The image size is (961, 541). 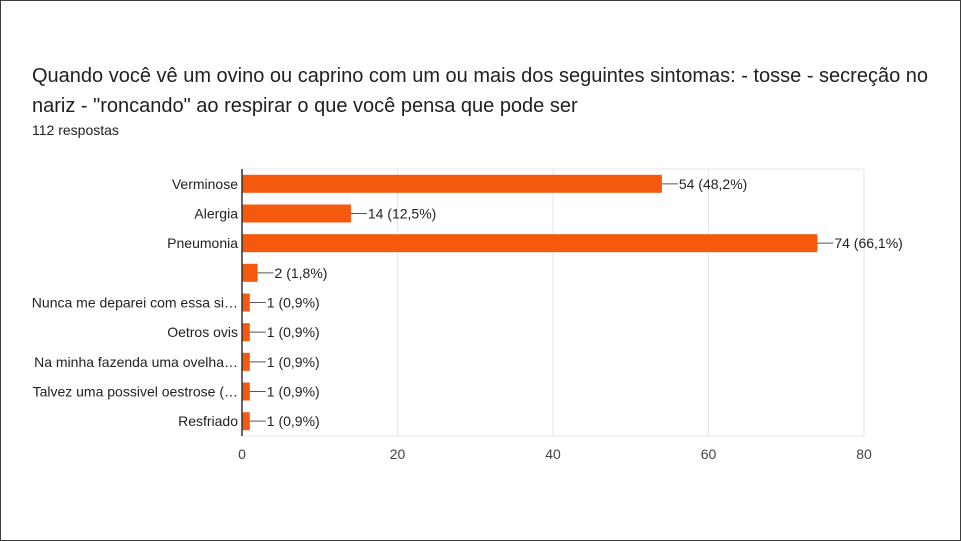 I want to click on x-tick-label-4: 80, so click(x=864, y=454).